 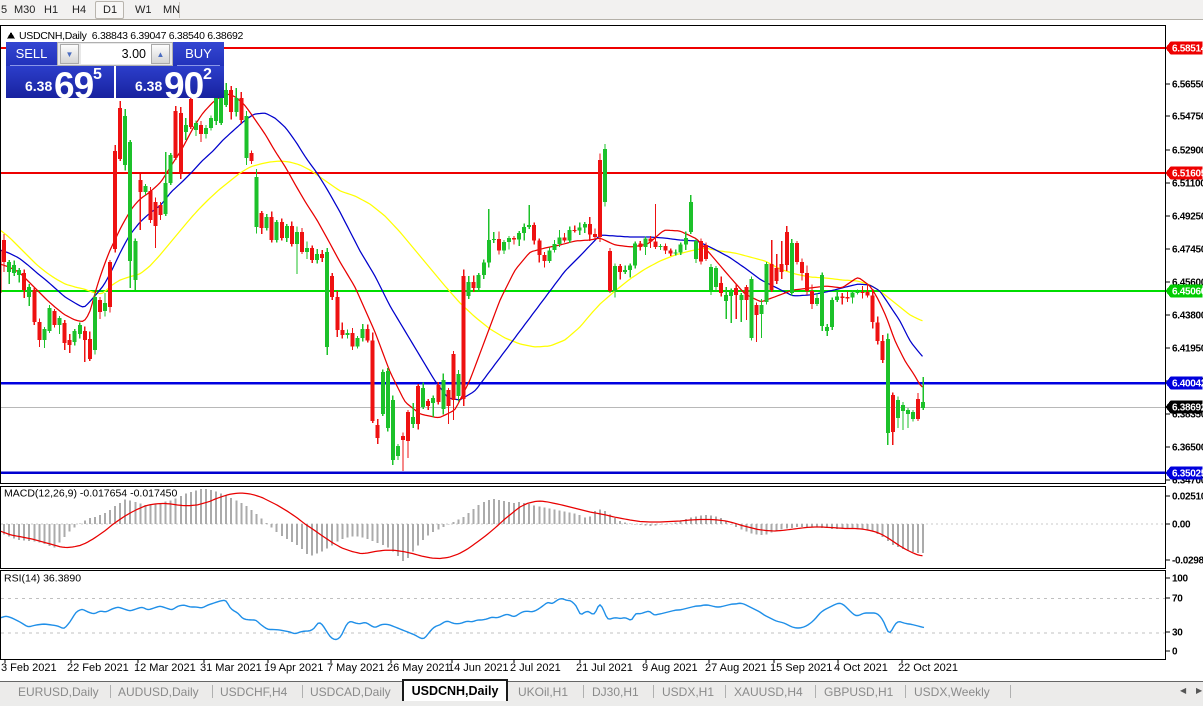 What do you see at coordinates (1187, 217) in the screenshot?
I see `svg-text: 6.49250` at bounding box center [1187, 217].